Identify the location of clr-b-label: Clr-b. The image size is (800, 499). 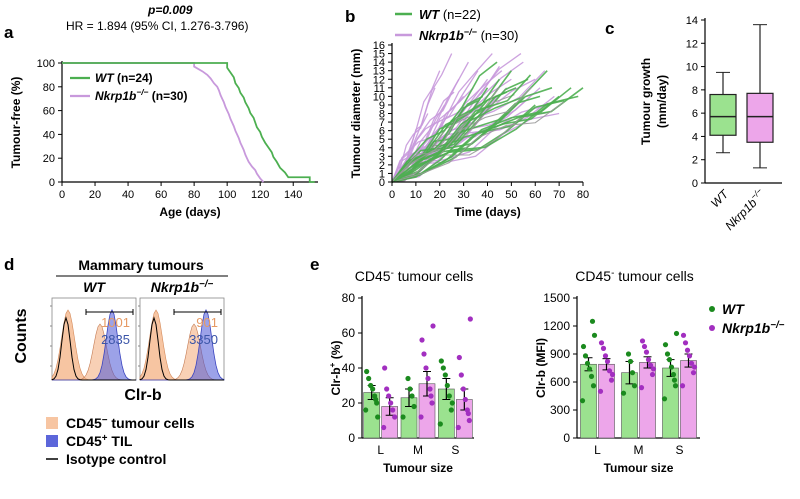
(143, 395).